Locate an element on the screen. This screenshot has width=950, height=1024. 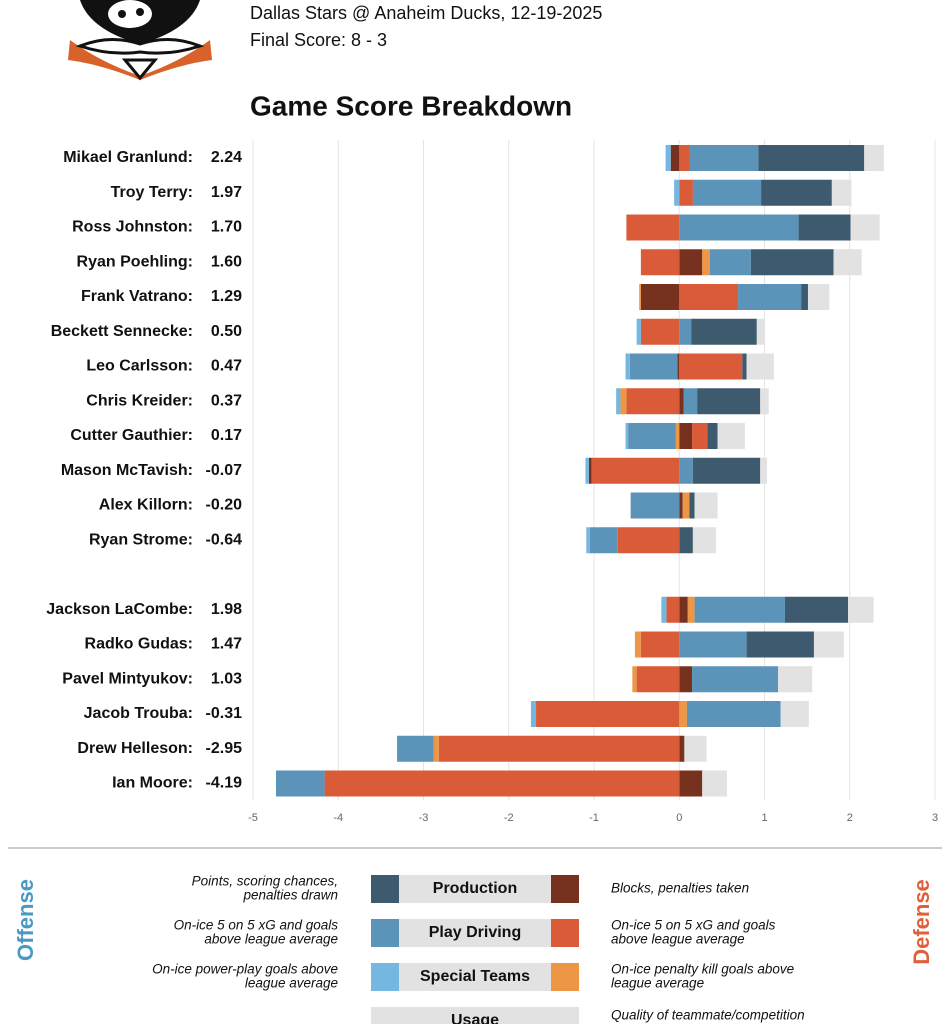
game-score: -0.64 is located at coordinates (224, 539).